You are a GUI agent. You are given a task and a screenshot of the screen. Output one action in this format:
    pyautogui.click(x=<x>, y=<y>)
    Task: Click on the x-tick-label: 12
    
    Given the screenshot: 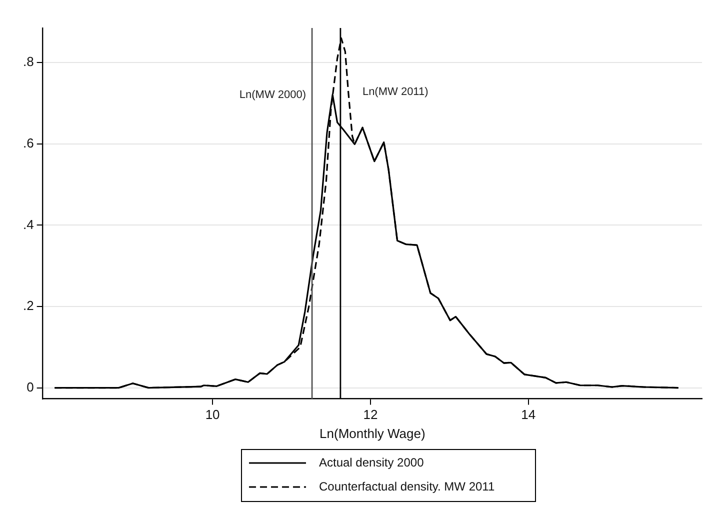 What is the action you would take?
    pyautogui.click(x=370, y=414)
    